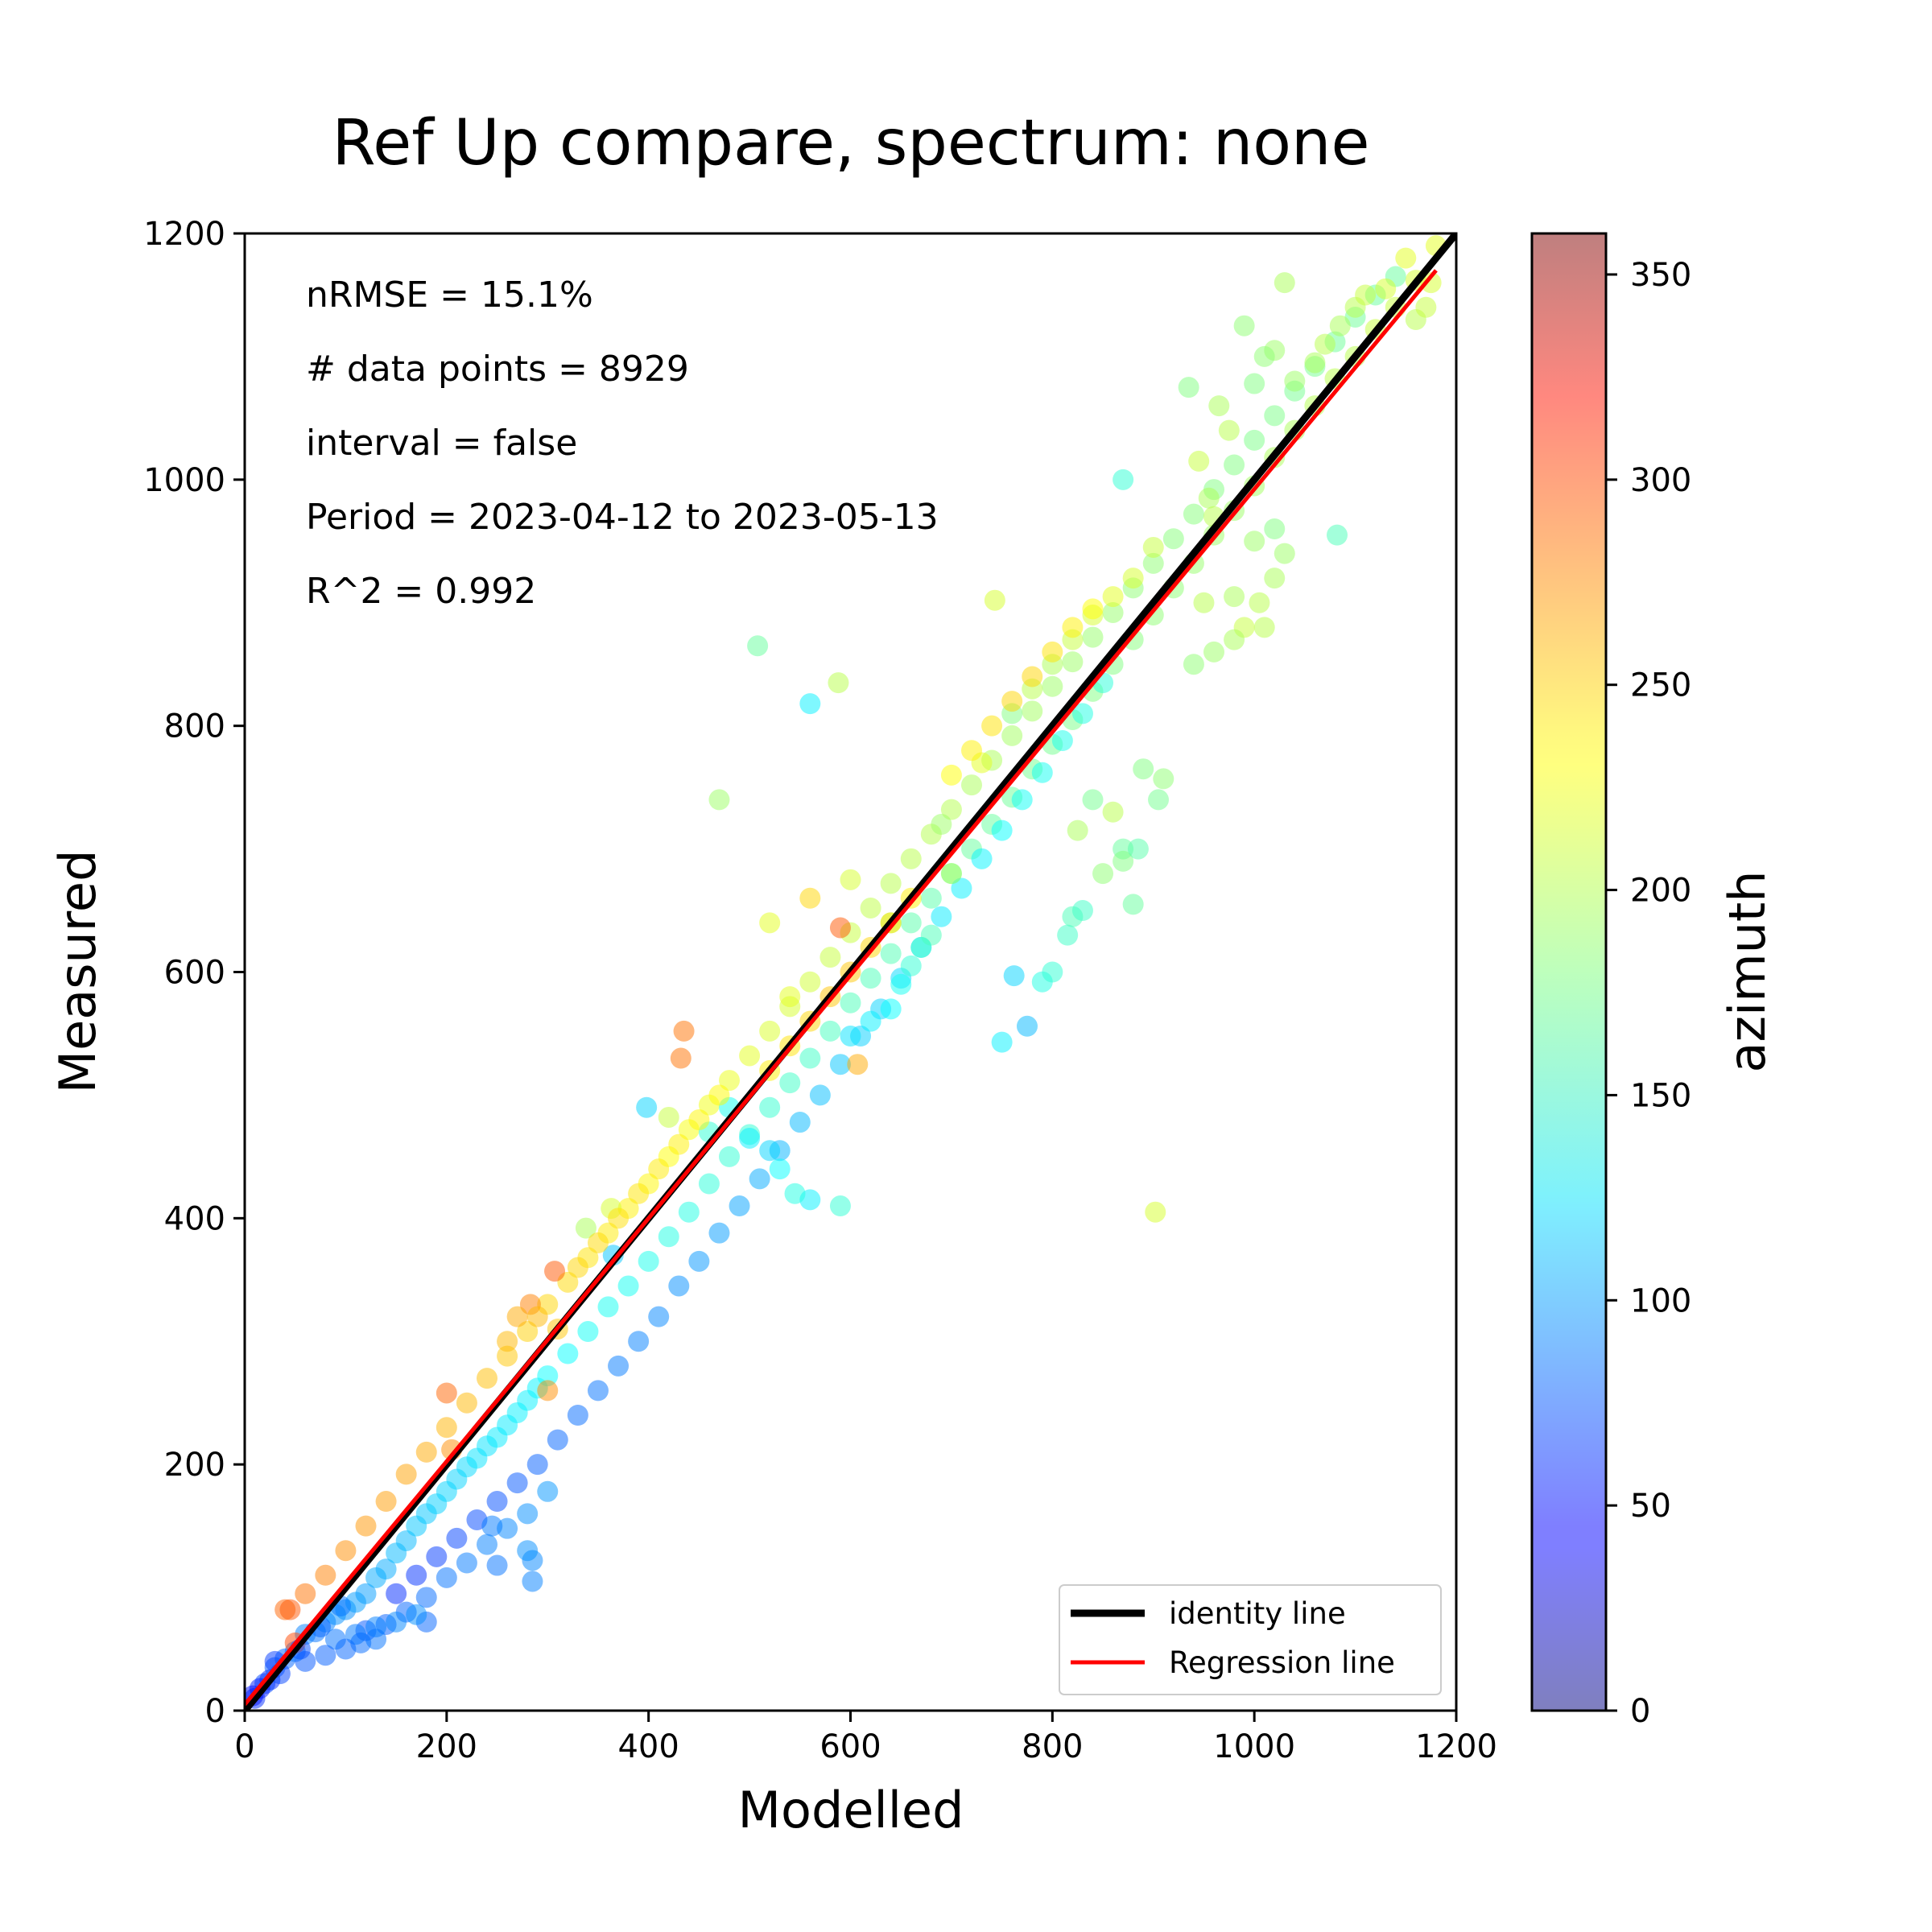 The image size is (1932, 1932). Describe the element at coordinates (1660, 1300) in the screenshot. I see `colorbar-tick-label: 100` at that location.